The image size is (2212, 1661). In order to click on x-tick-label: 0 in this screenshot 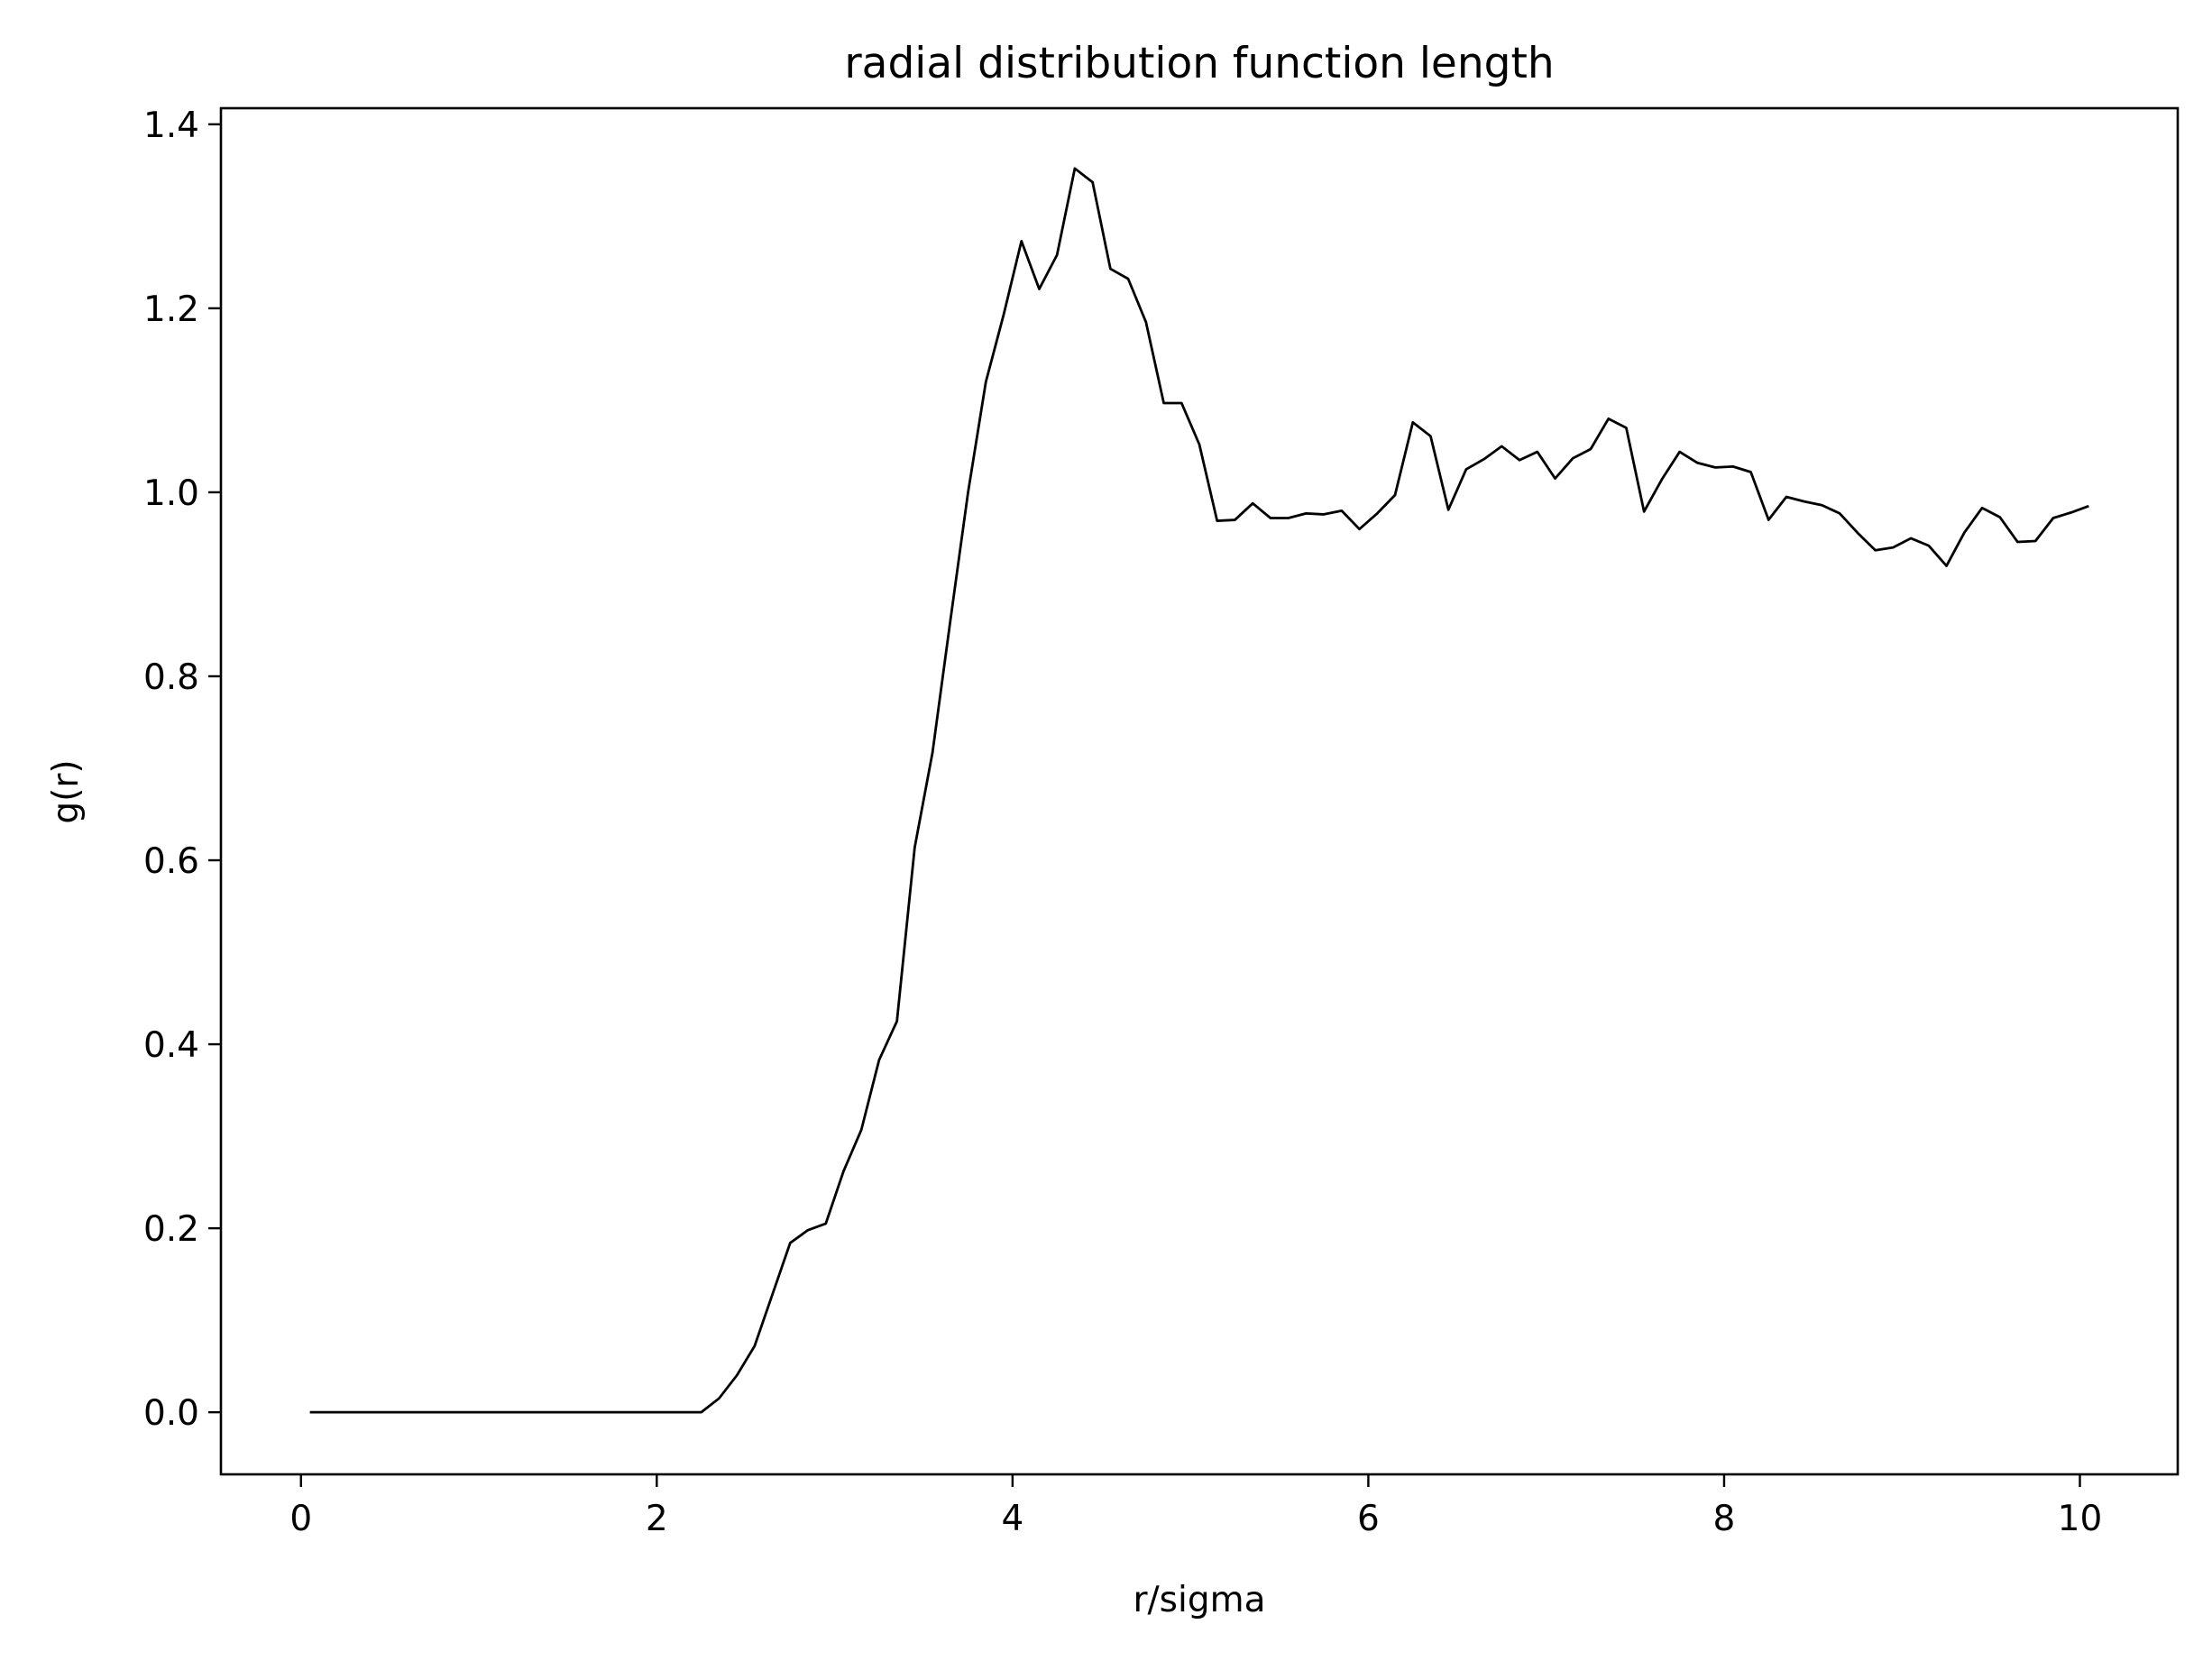, I will do `click(300, 1519)`.